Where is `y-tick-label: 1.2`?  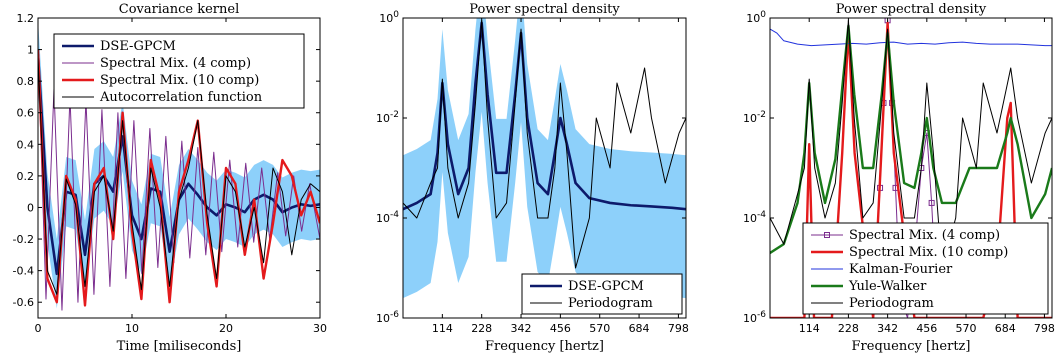
y-tick-label: 1.2 is located at coordinates (26, 18).